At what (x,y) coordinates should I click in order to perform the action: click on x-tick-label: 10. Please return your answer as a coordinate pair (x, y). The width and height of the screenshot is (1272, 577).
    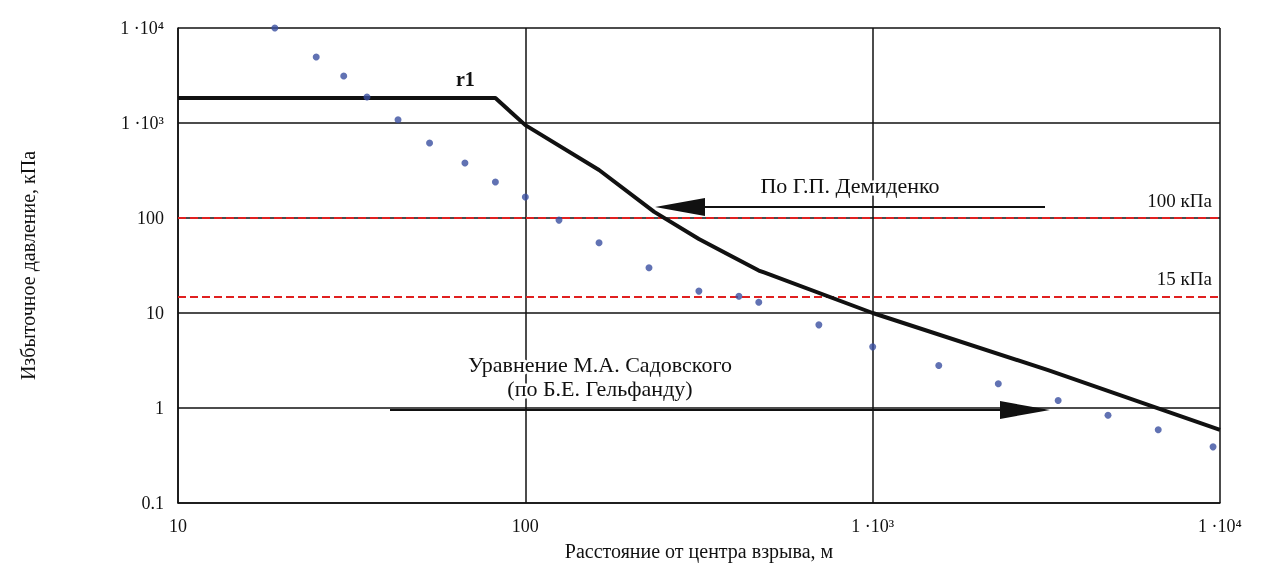
    Looking at the image, I should click on (178, 526).